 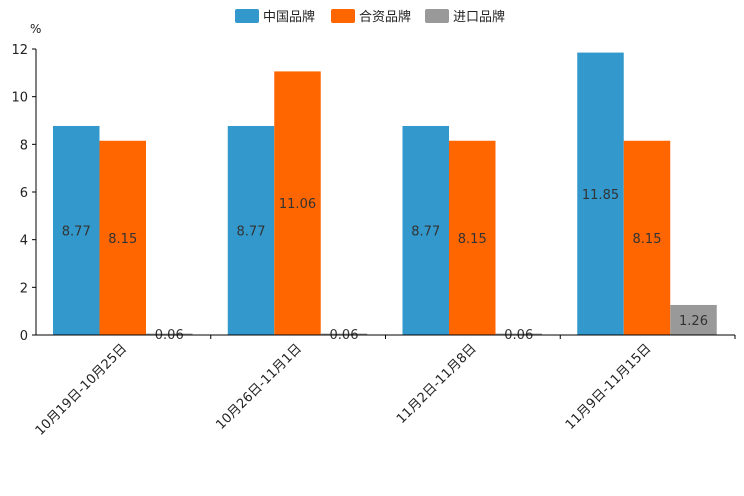 I want to click on legend: 中国品牌 合资品牌 进口品牌, so click(x=370, y=17).